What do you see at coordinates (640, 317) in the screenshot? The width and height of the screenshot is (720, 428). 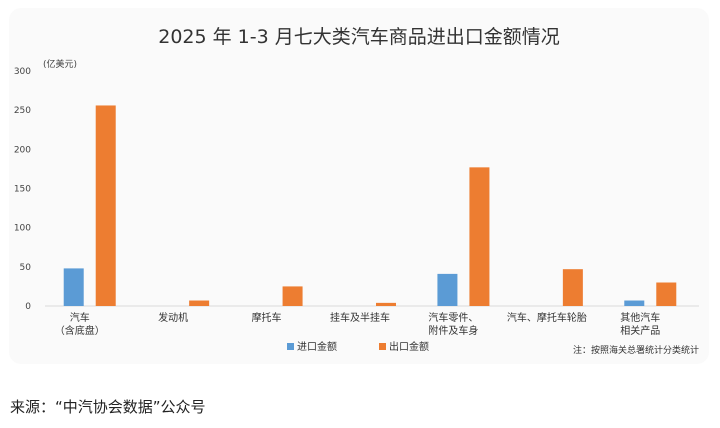 I see `x-tick-label-6-0: 其他汽车` at bounding box center [640, 317].